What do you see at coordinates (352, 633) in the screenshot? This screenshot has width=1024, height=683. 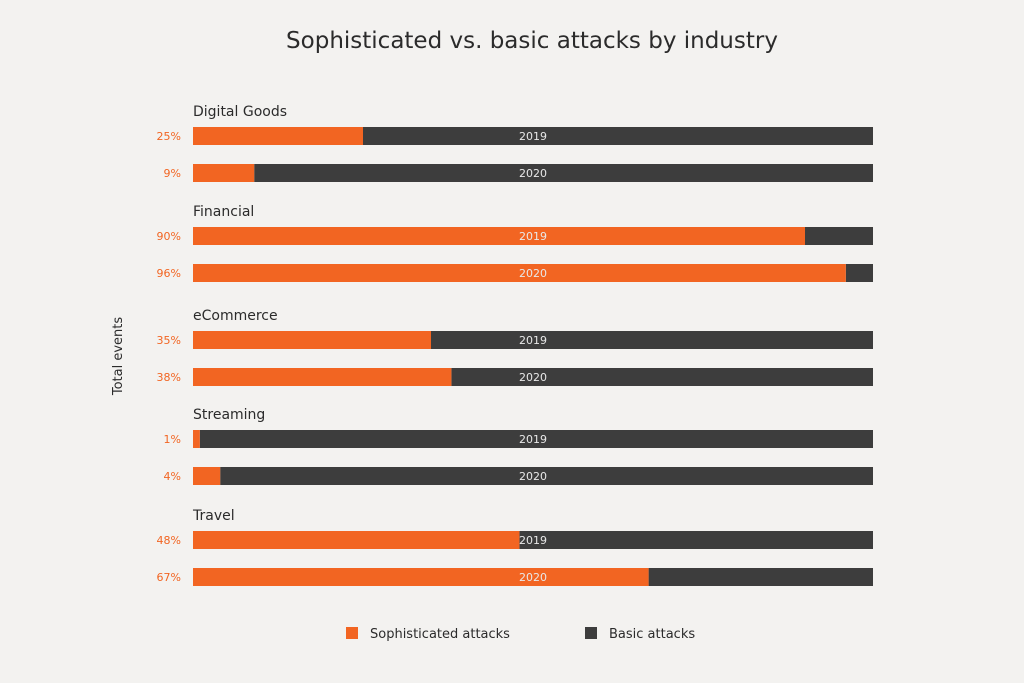 I see `legend-swatch-sophisticated-attacks` at bounding box center [352, 633].